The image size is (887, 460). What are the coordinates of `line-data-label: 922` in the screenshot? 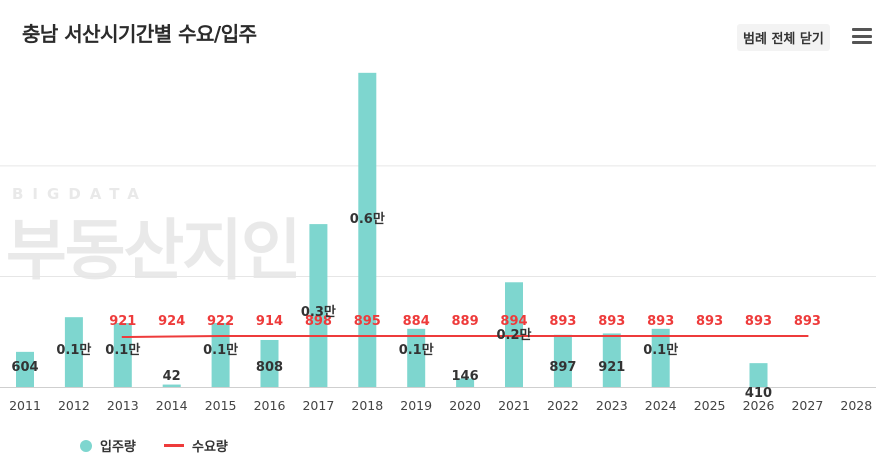 It's located at (220, 321).